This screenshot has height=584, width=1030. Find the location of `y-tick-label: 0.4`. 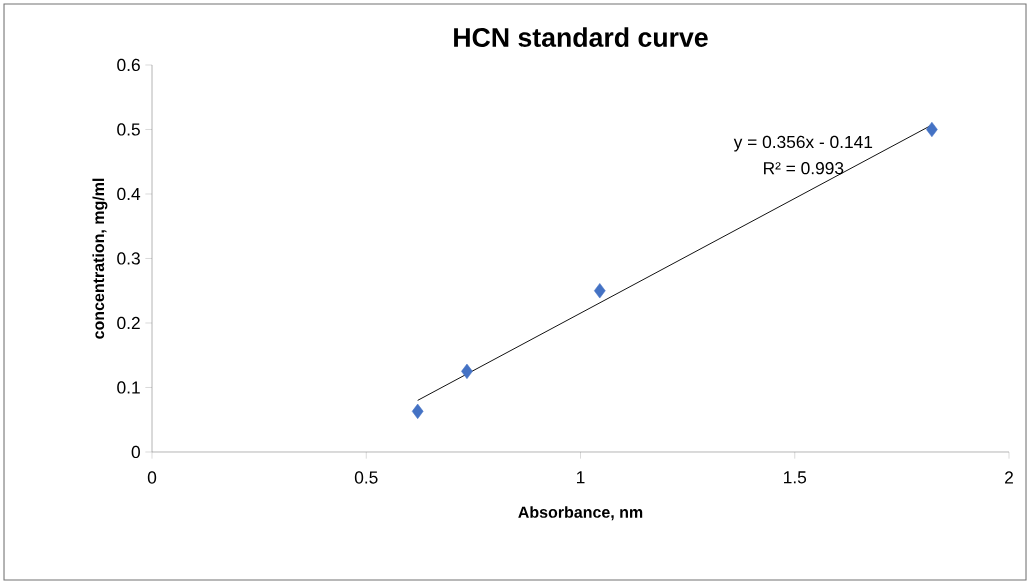

y-tick-label: 0.4 is located at coordinates (129, 194).